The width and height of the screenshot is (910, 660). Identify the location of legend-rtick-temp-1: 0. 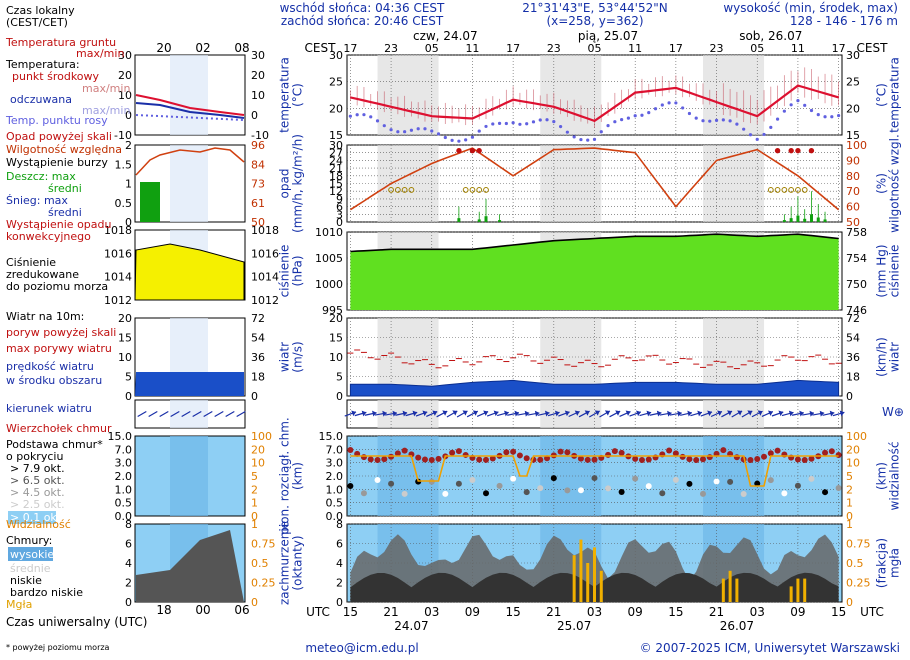
(254, 115).